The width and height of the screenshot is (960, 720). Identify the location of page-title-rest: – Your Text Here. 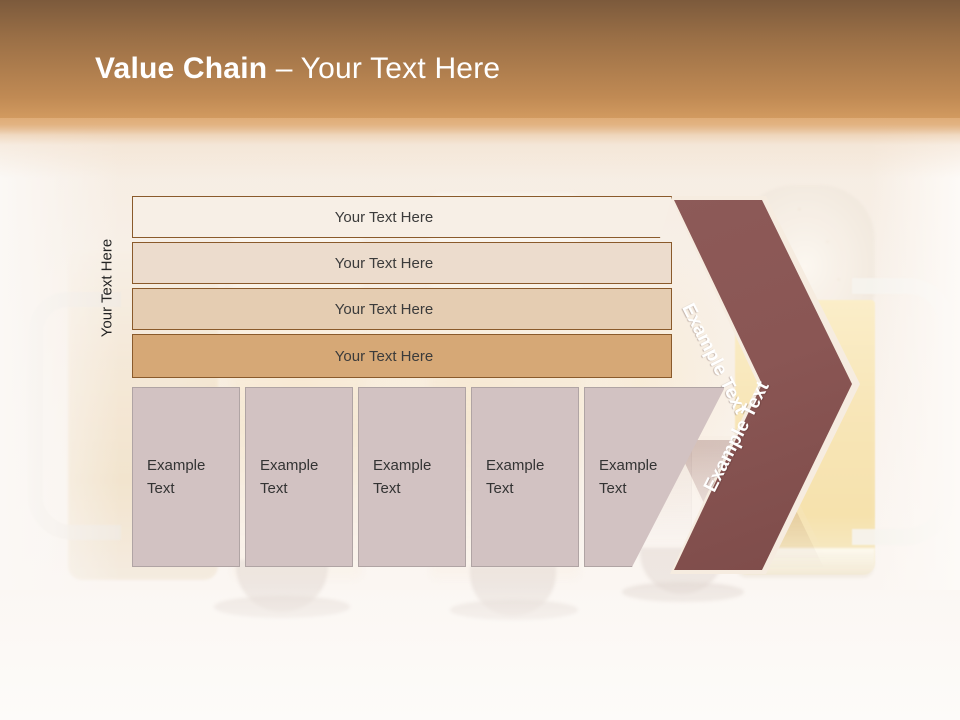
(384, 68).